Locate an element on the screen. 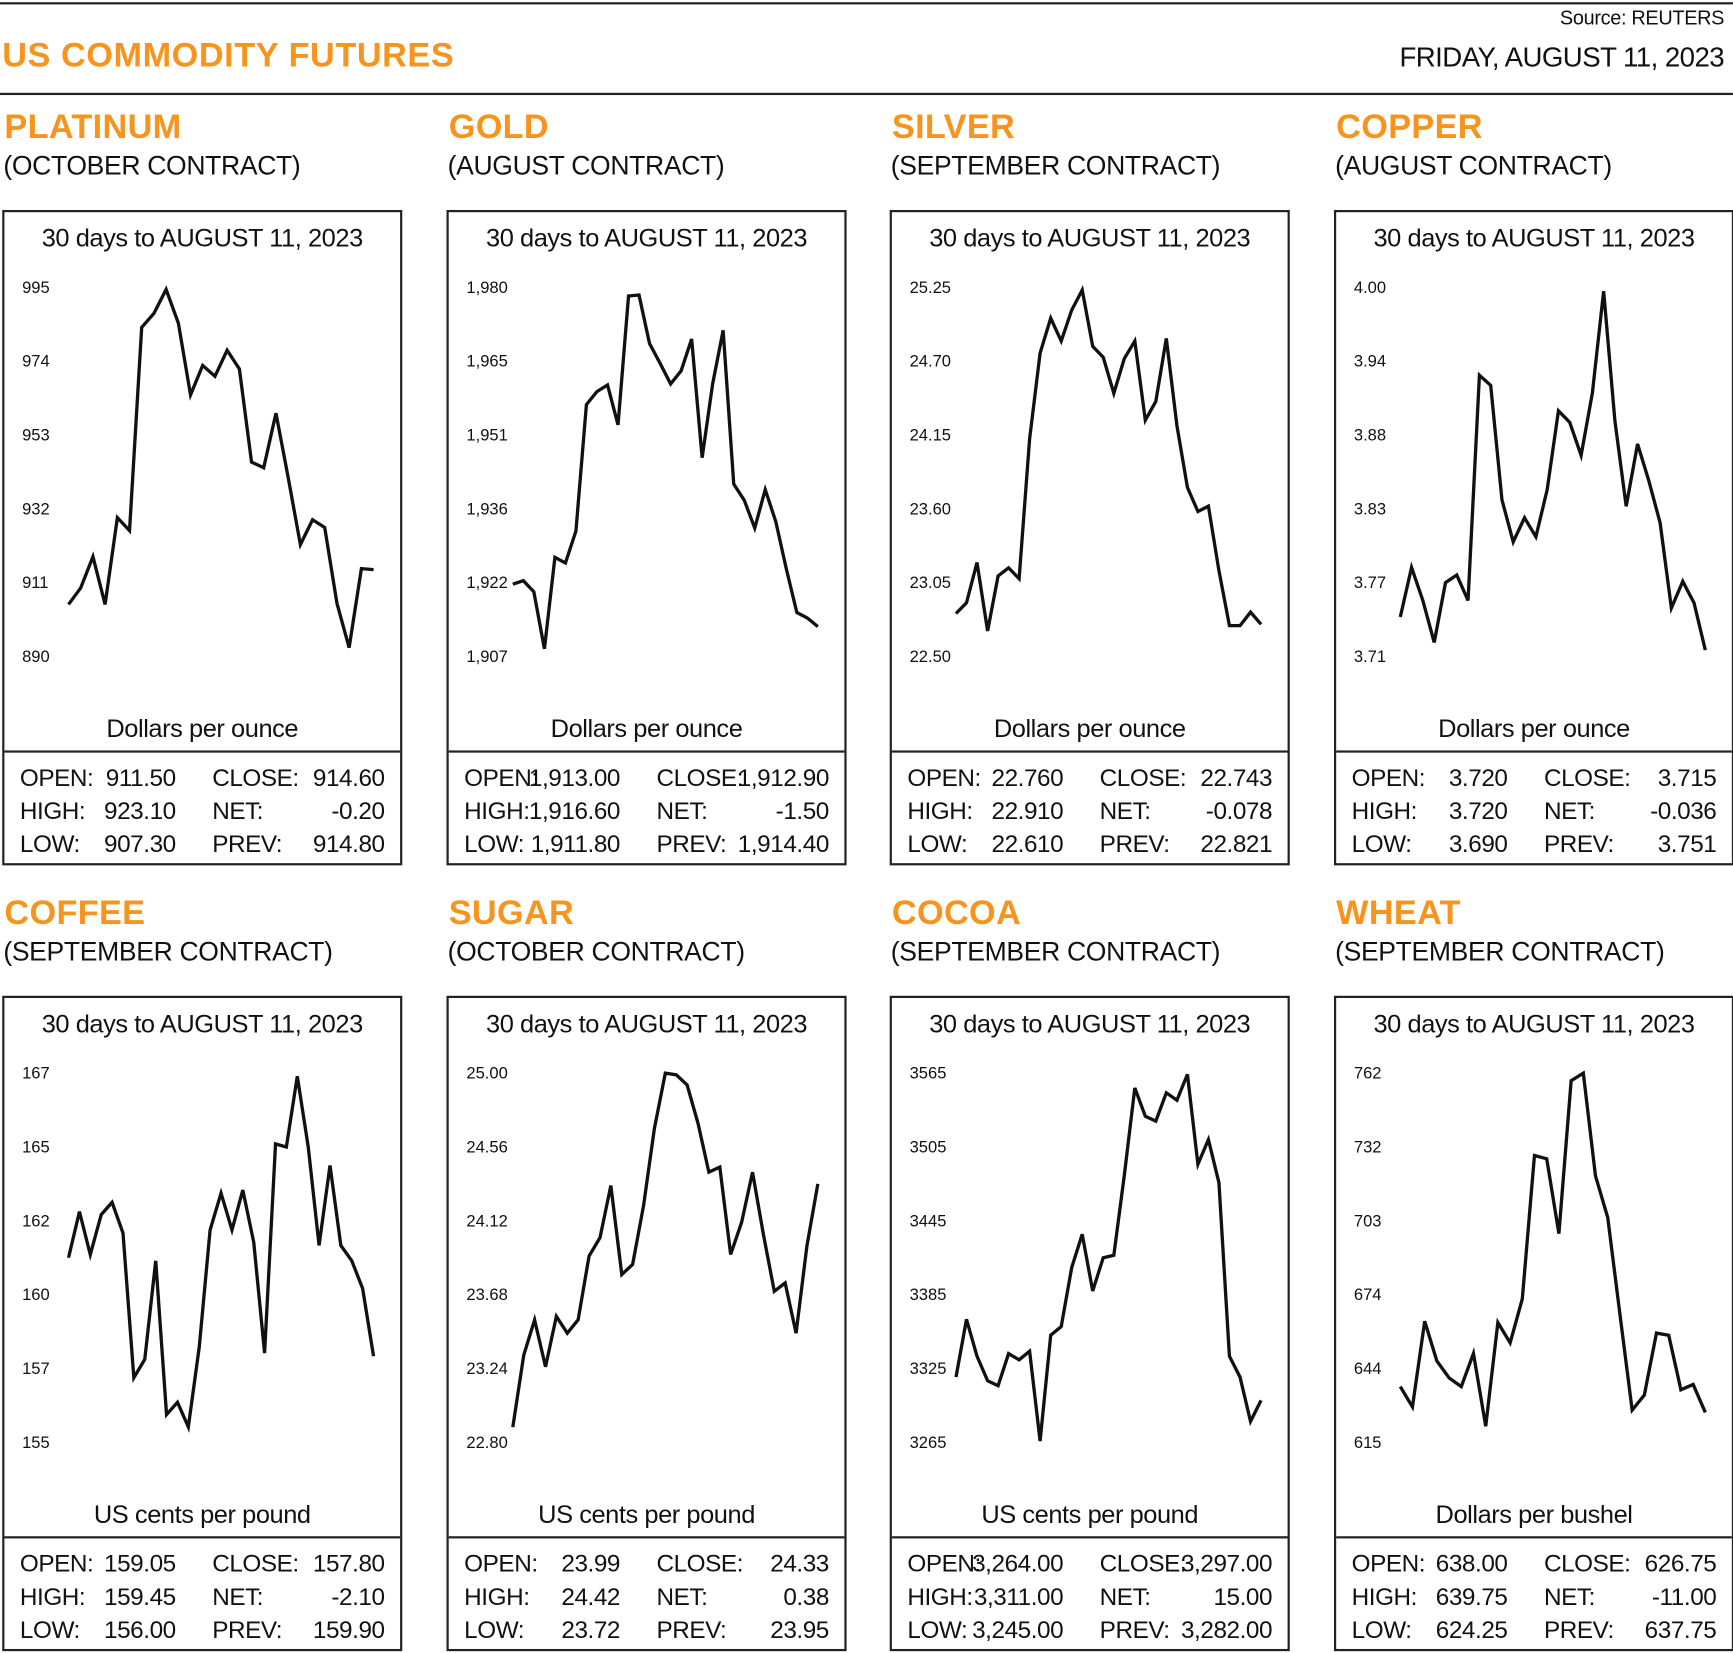  stat-value-net: 15.00 is located at coordinates (1243, 1596).